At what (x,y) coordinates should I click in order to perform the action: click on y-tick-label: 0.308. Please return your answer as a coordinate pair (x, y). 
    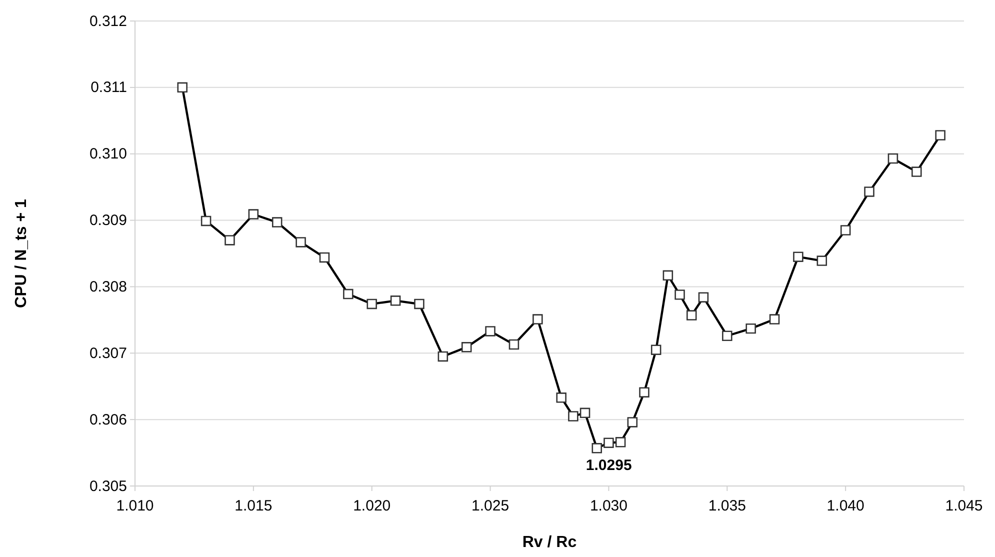
    Looking at the image, I should click on (108, 287).